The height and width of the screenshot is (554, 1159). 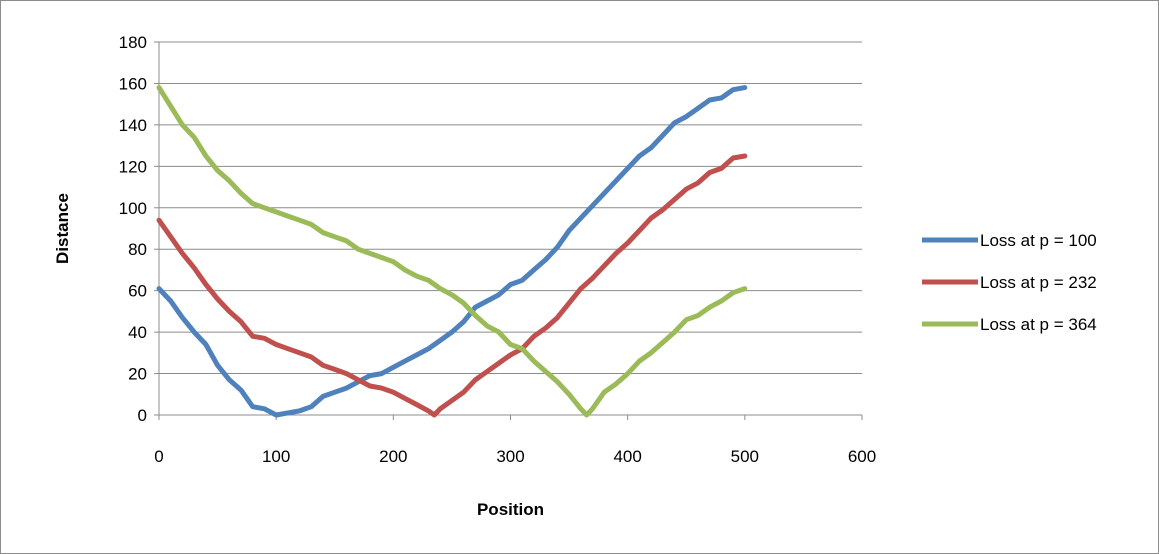 I want to click on y-tick-label: 80, so click(x=137, y=249).